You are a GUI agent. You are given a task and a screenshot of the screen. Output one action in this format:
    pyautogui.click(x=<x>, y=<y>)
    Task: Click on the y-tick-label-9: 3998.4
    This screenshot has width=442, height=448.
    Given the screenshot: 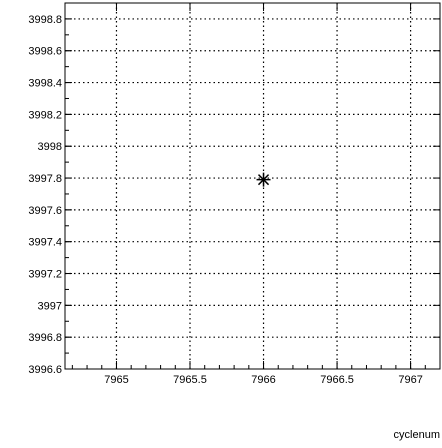 What is the action you would take?
    pyautogui.click(x=45, y=84)
    